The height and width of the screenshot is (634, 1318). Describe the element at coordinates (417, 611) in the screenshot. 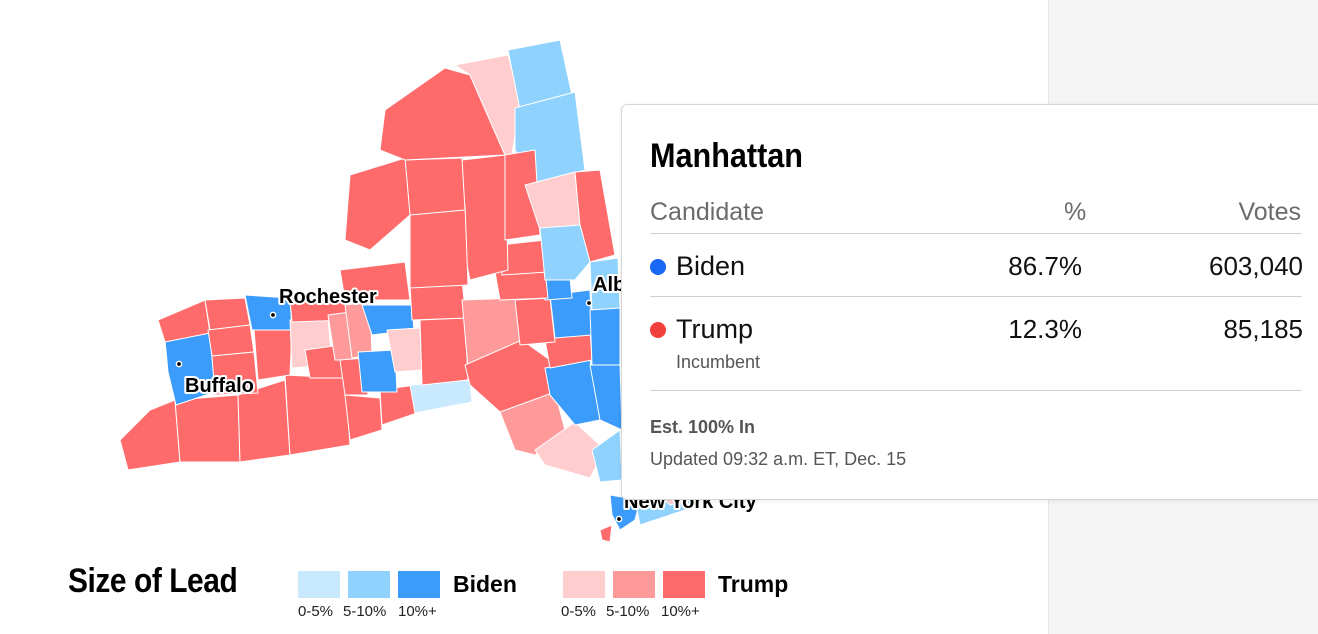

I see `legend-tick-biden-10-plus: 10%+` at that location.